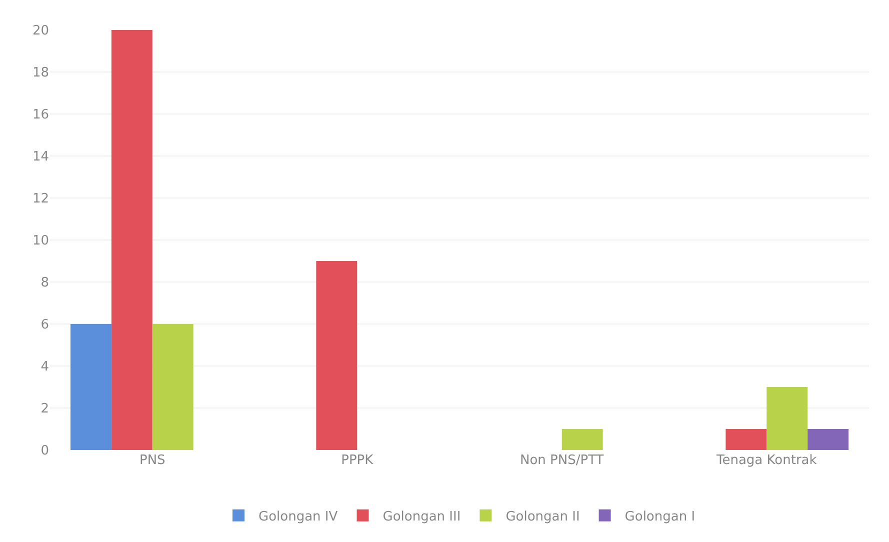 This screenshot has width=889, height=542. I want to click on x-tick-label: Tenaga Kontrak, so click(766, 460).